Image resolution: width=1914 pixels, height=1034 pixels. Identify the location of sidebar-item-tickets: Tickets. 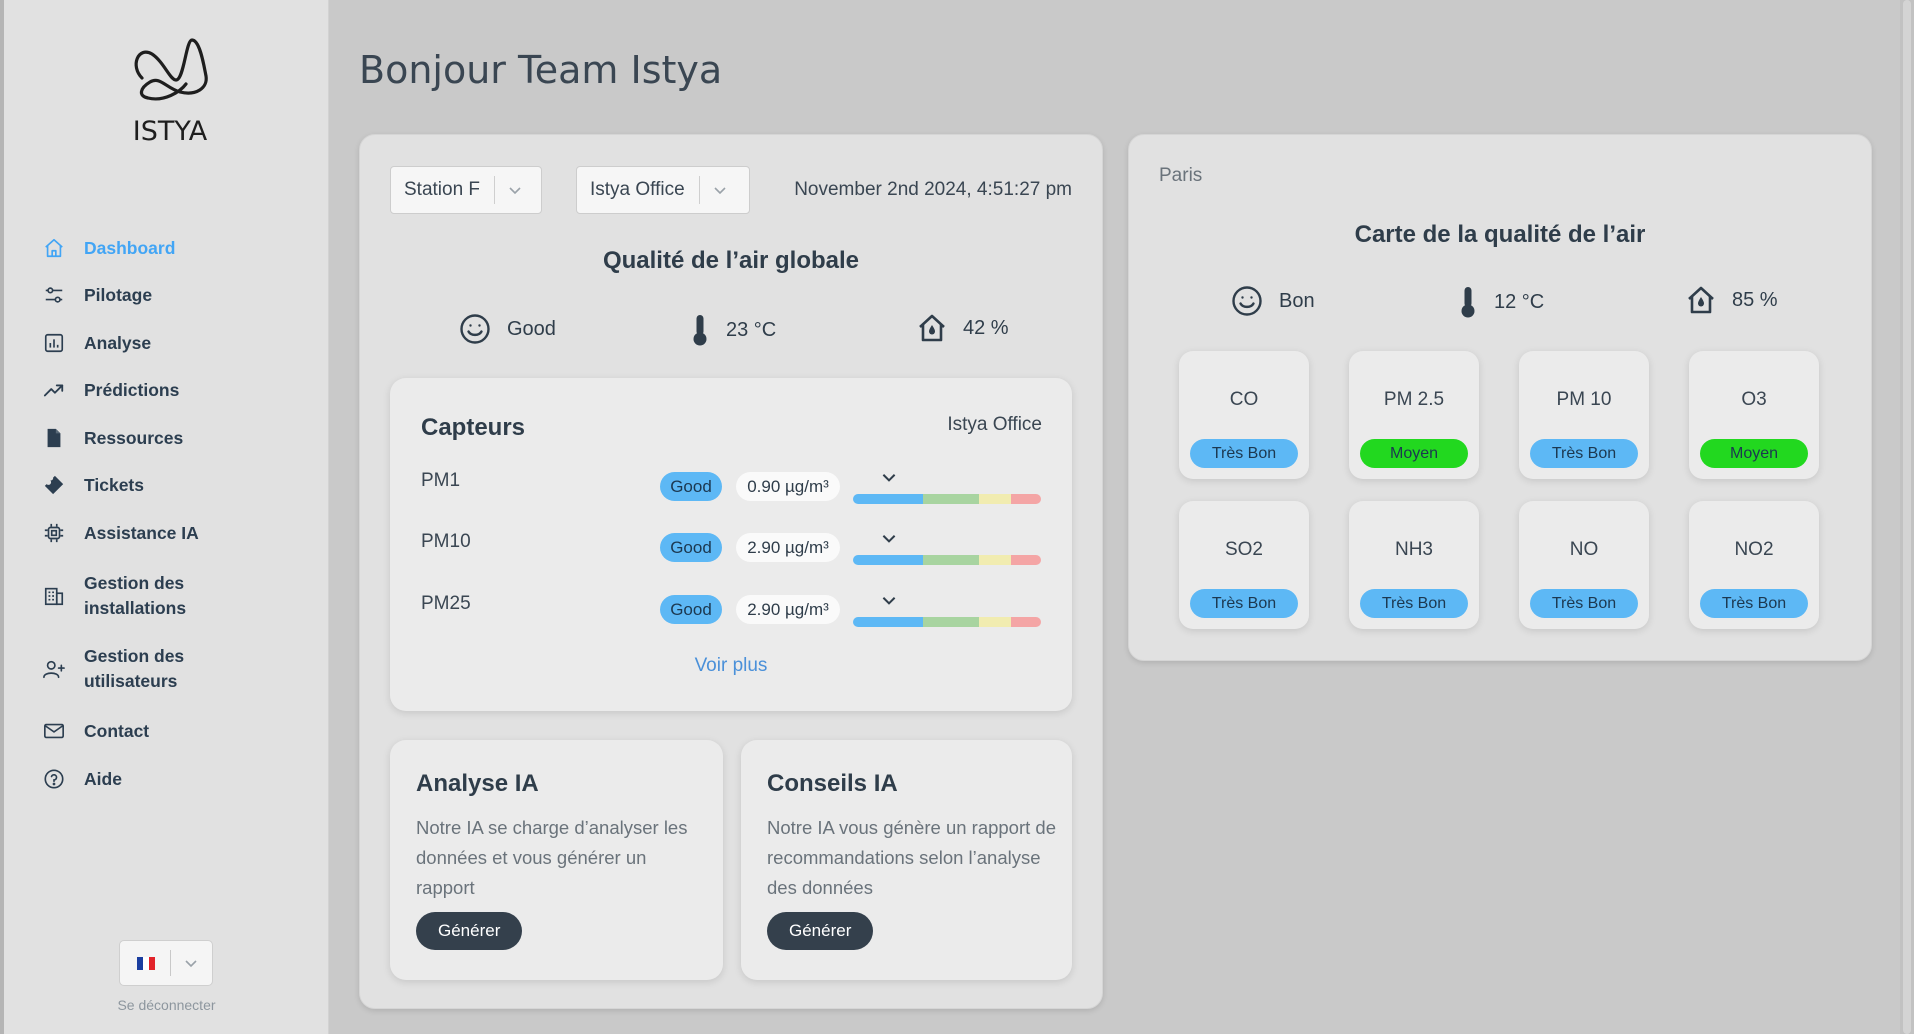
(92, 485).